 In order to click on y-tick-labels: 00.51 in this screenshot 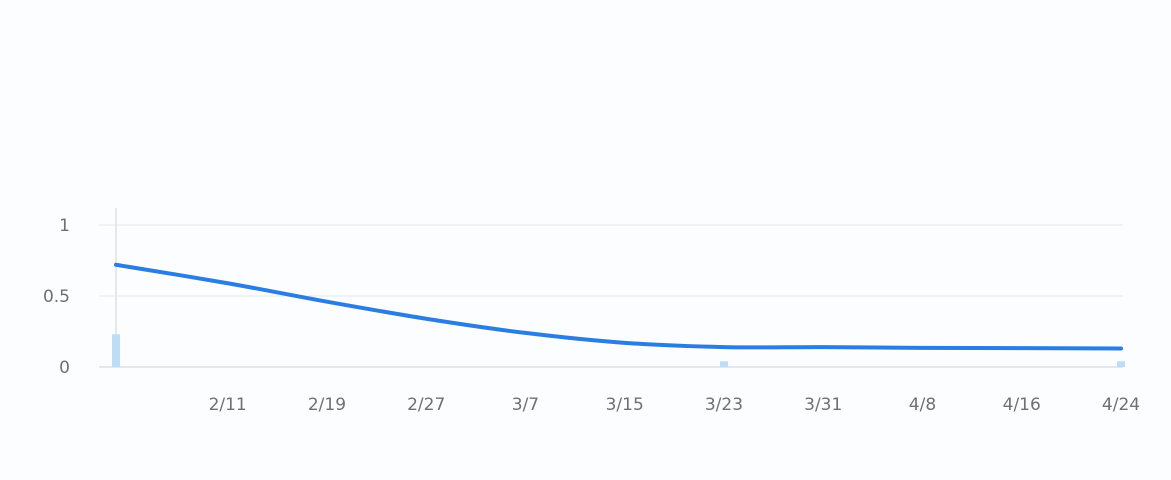, I will do `click(56, 297)`.